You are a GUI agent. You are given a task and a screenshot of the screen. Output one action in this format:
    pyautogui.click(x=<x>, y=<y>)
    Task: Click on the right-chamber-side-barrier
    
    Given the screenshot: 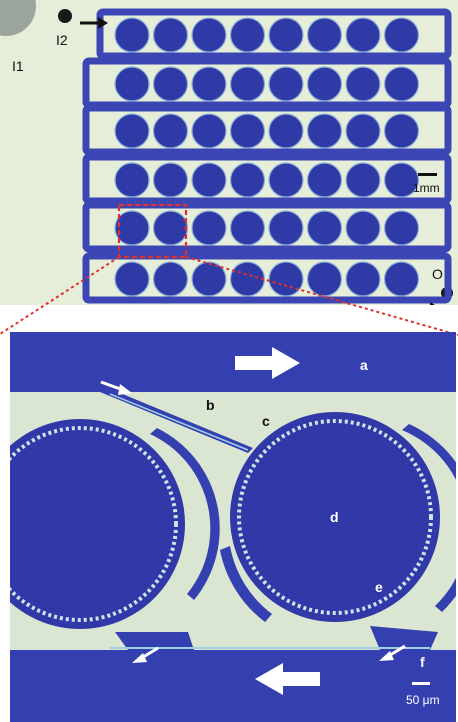 What is the action you would take?
    pyautogui.click(x=246, y=584)
    